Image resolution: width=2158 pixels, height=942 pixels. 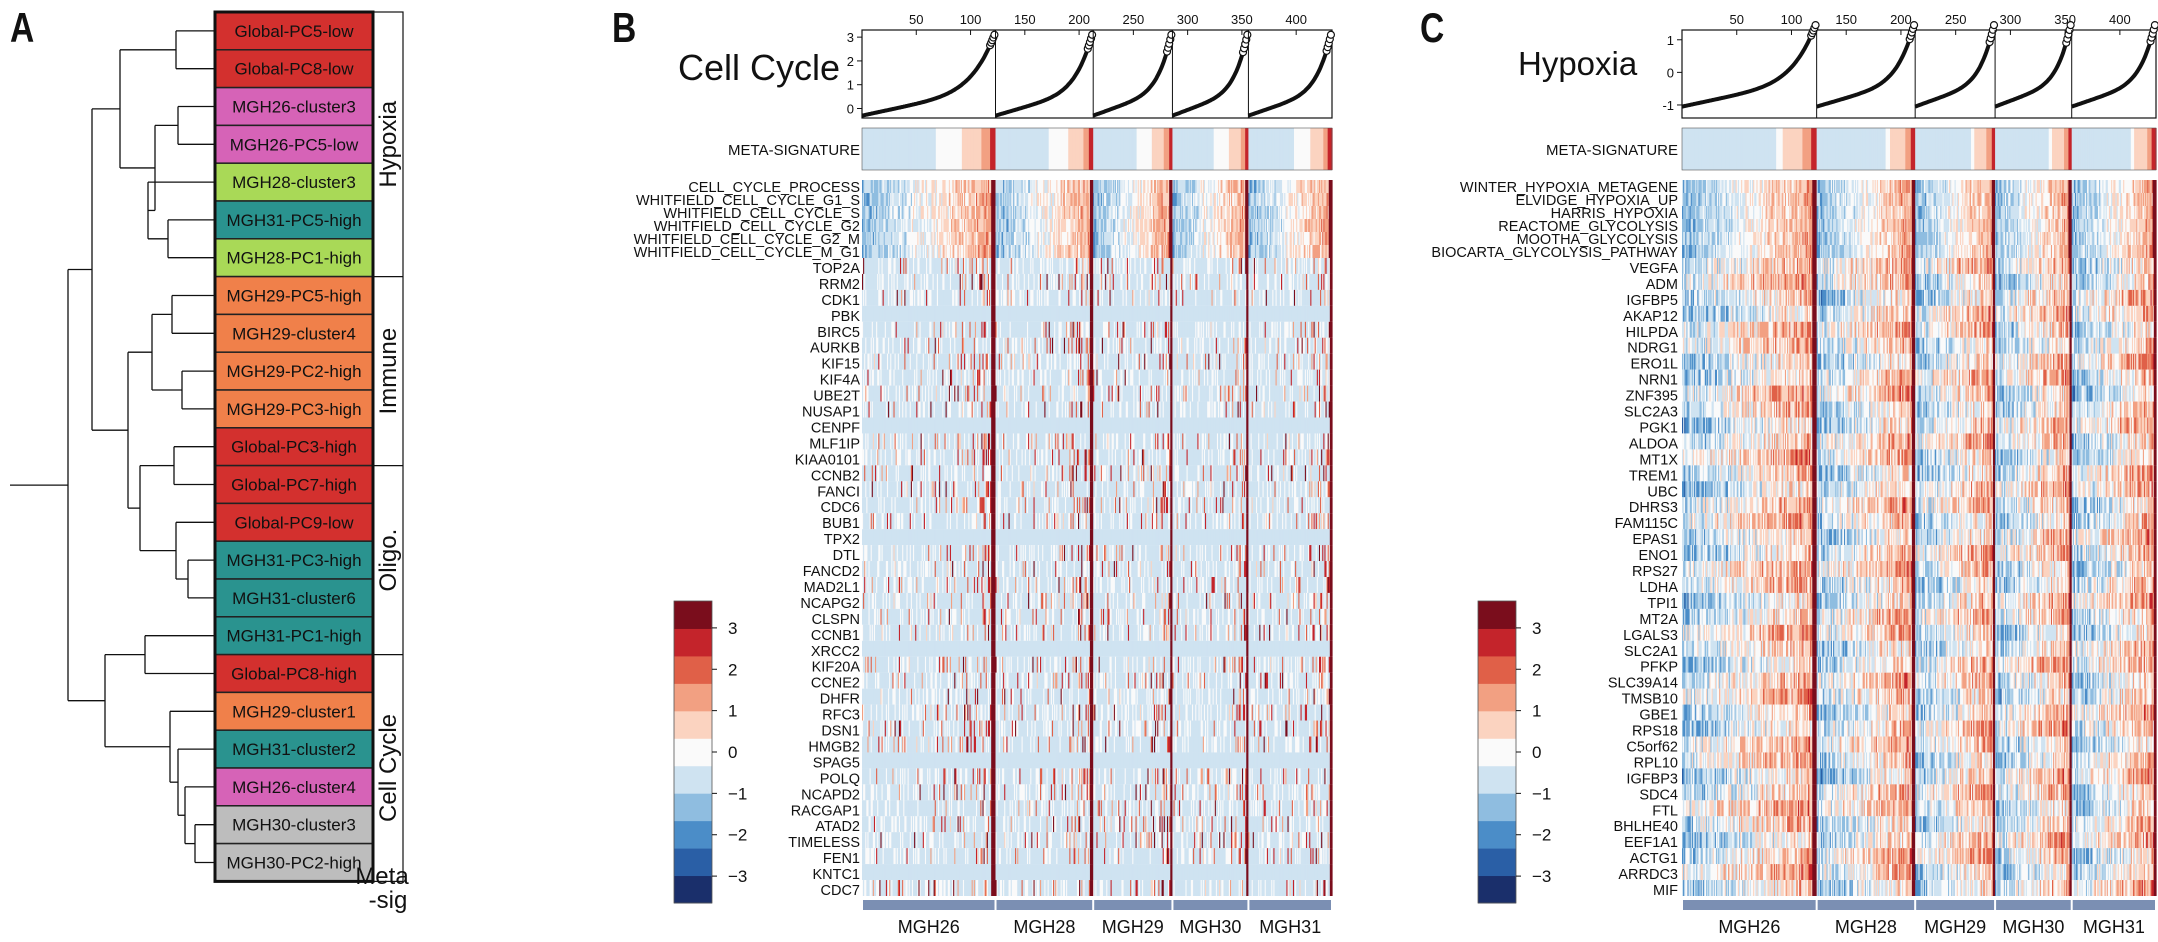 I want to click on leaf-label: MGH31-PC3-high, so click(x=293, y=560).